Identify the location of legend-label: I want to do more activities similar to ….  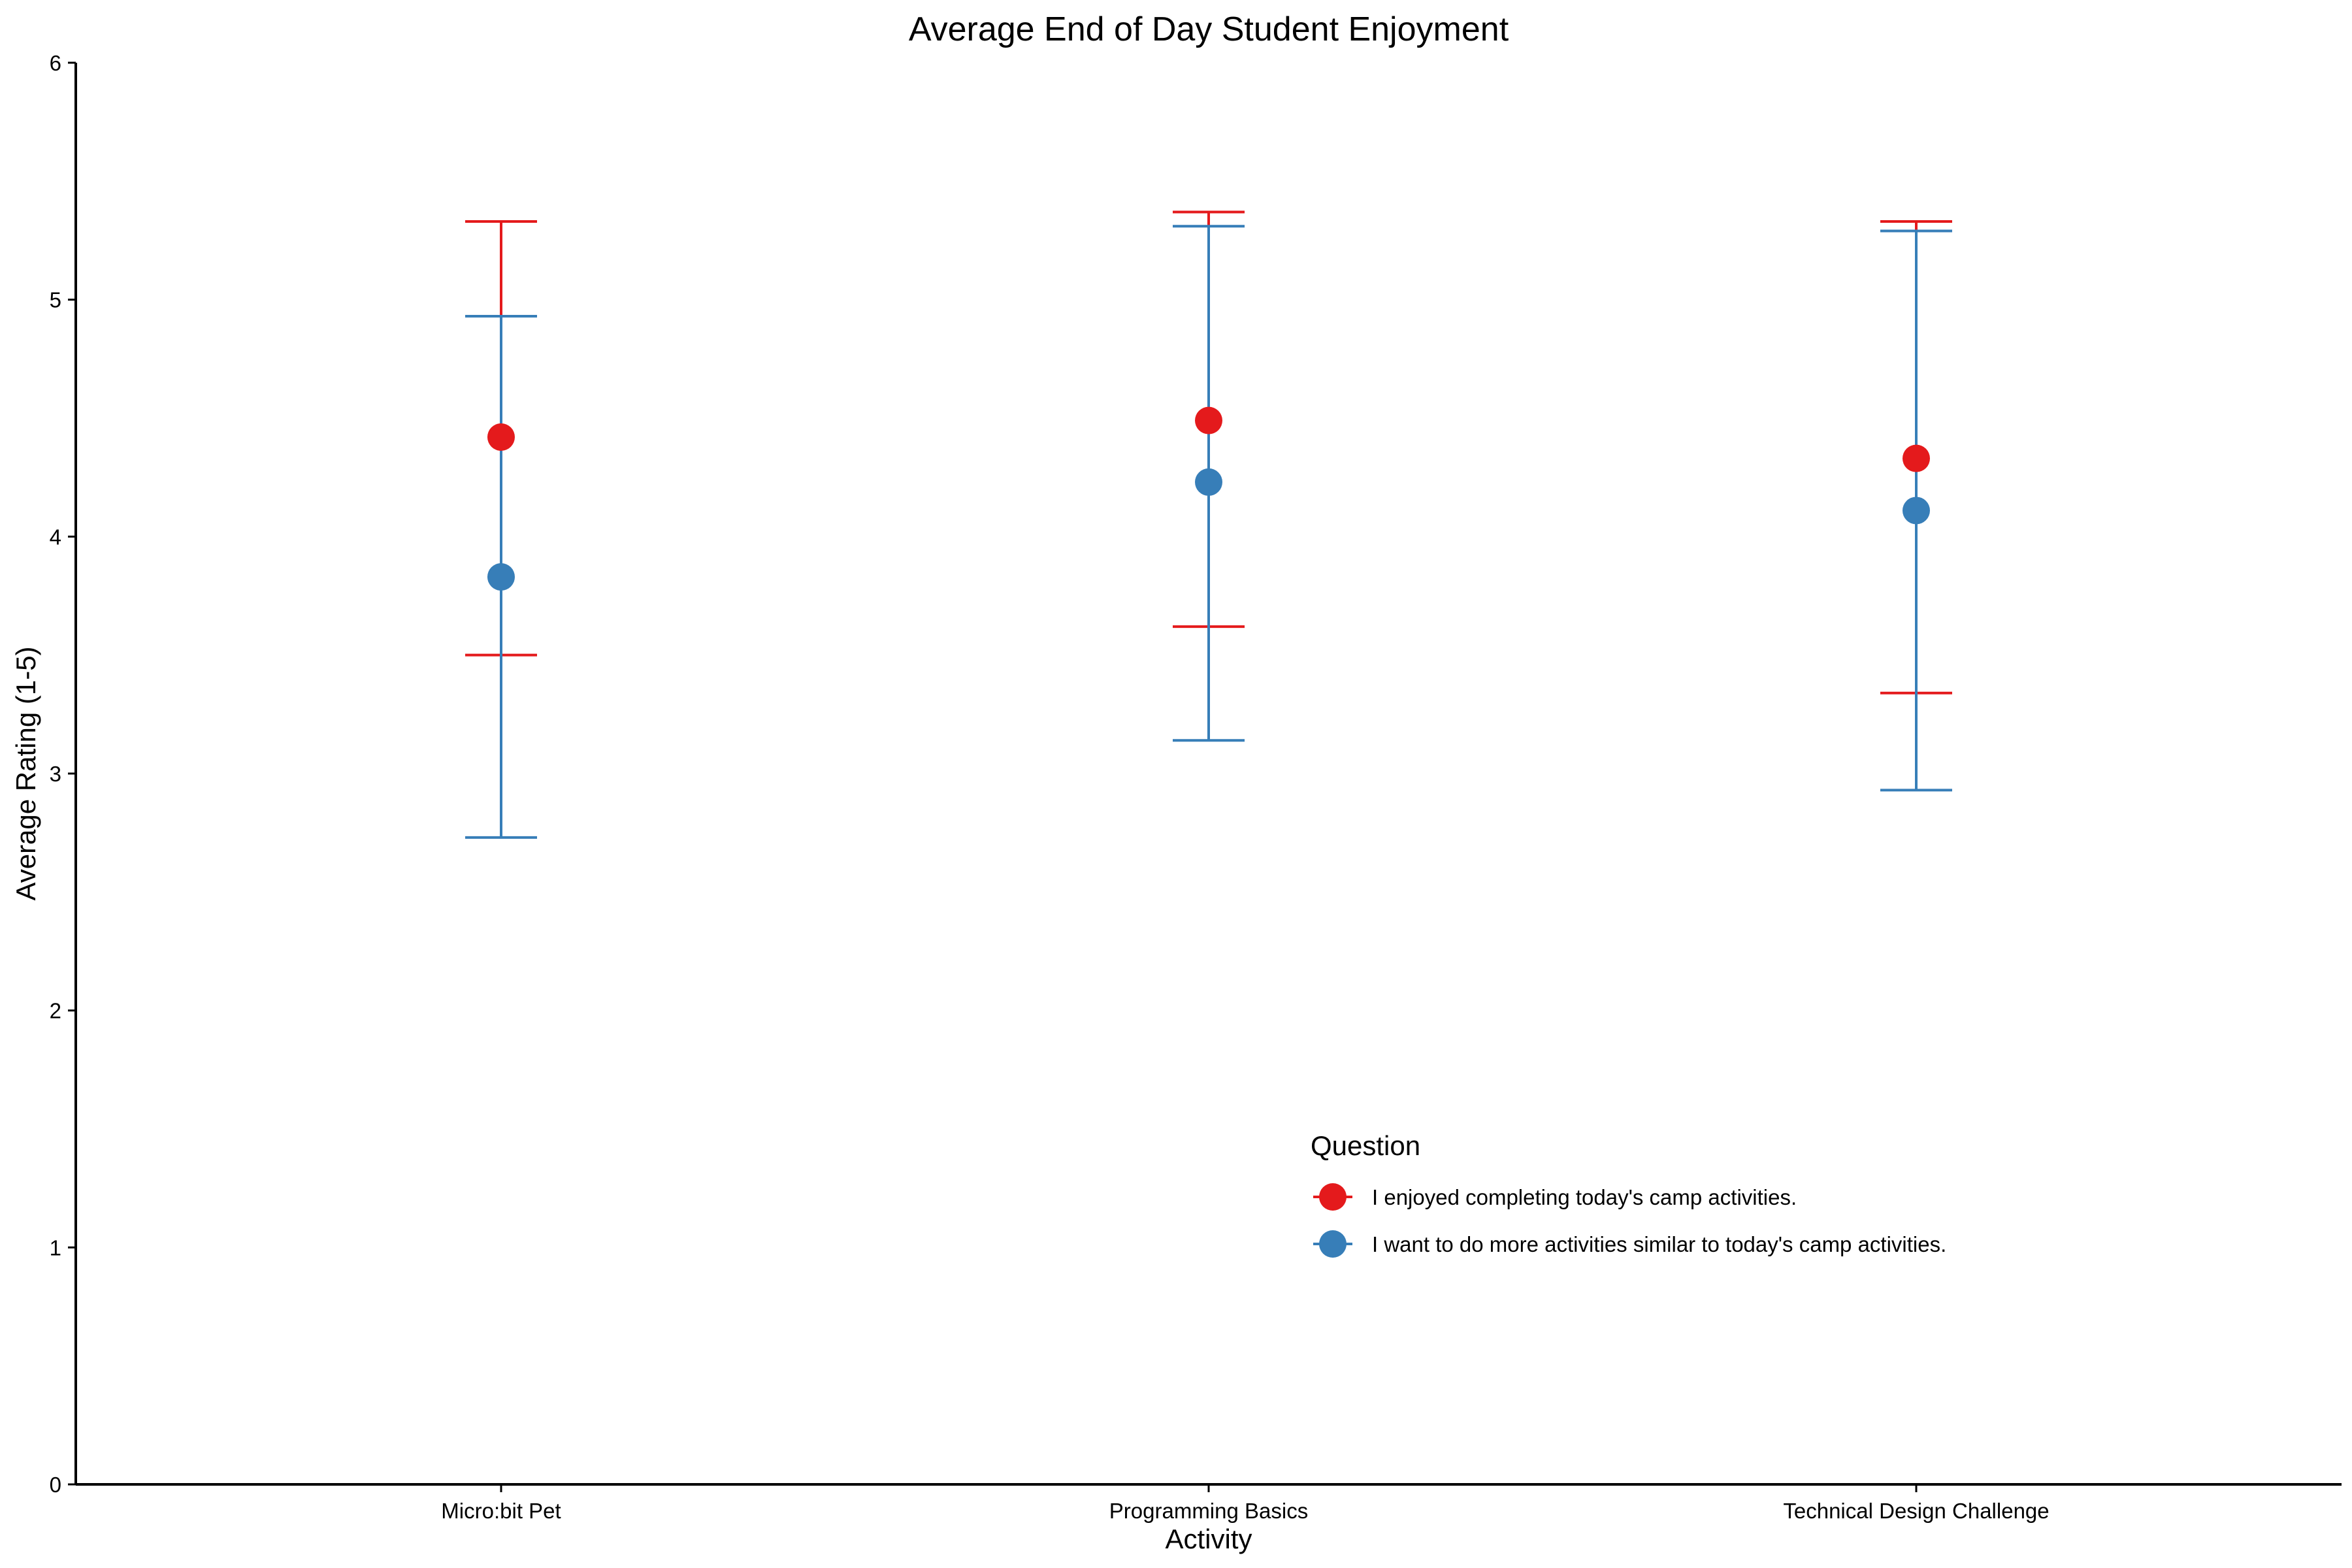
(1659, 1244).